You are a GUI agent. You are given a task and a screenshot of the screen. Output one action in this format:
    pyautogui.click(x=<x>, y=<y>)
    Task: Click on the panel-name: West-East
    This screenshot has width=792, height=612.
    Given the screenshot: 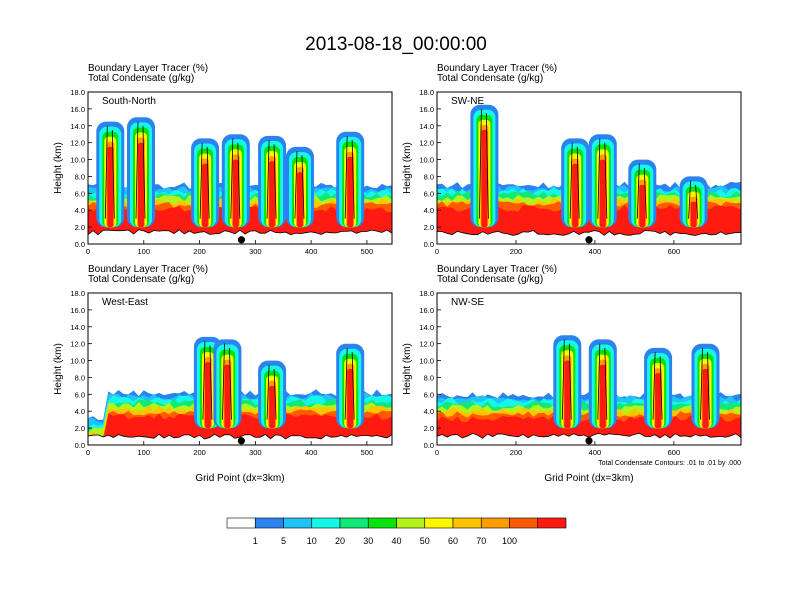 What is the action you would take?
    pyautogui.click(x=125, y=302)
    